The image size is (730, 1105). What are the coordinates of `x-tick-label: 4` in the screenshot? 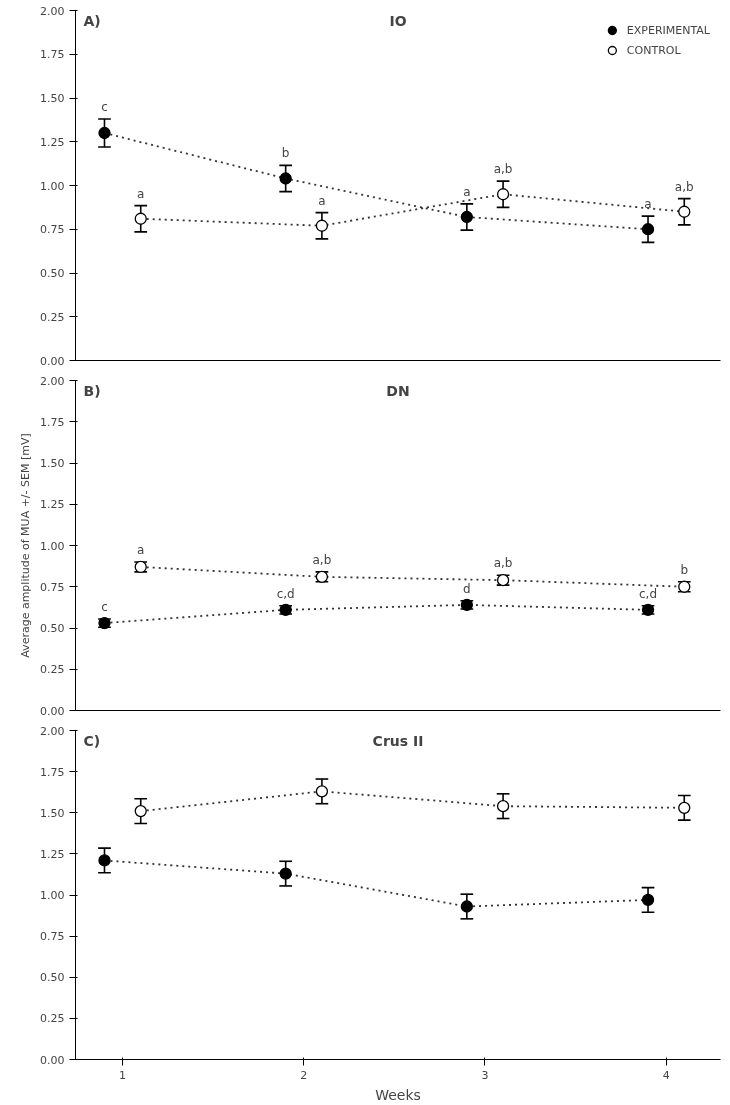 It's located at (666, 1075).